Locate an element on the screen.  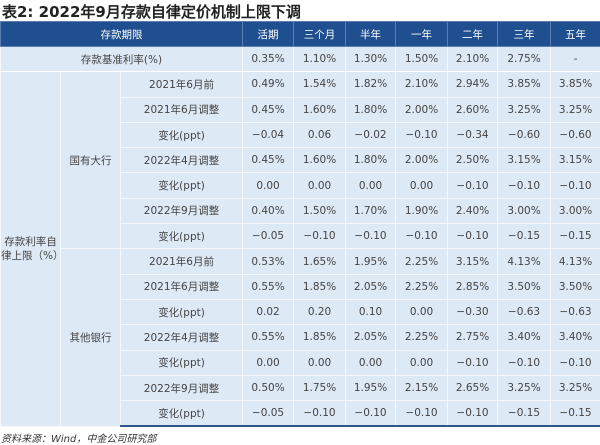
base-rate-cell: 1.50% is located at coordinates (422, 59).